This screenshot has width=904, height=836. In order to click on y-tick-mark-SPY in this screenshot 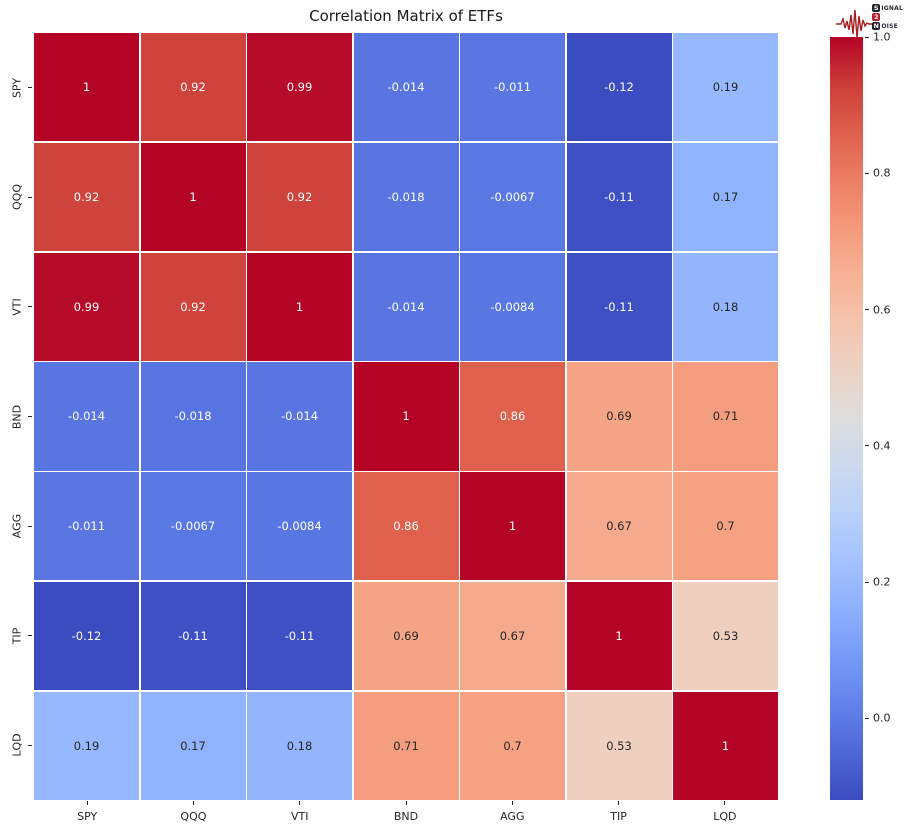, I will do `click(30, 88)`.